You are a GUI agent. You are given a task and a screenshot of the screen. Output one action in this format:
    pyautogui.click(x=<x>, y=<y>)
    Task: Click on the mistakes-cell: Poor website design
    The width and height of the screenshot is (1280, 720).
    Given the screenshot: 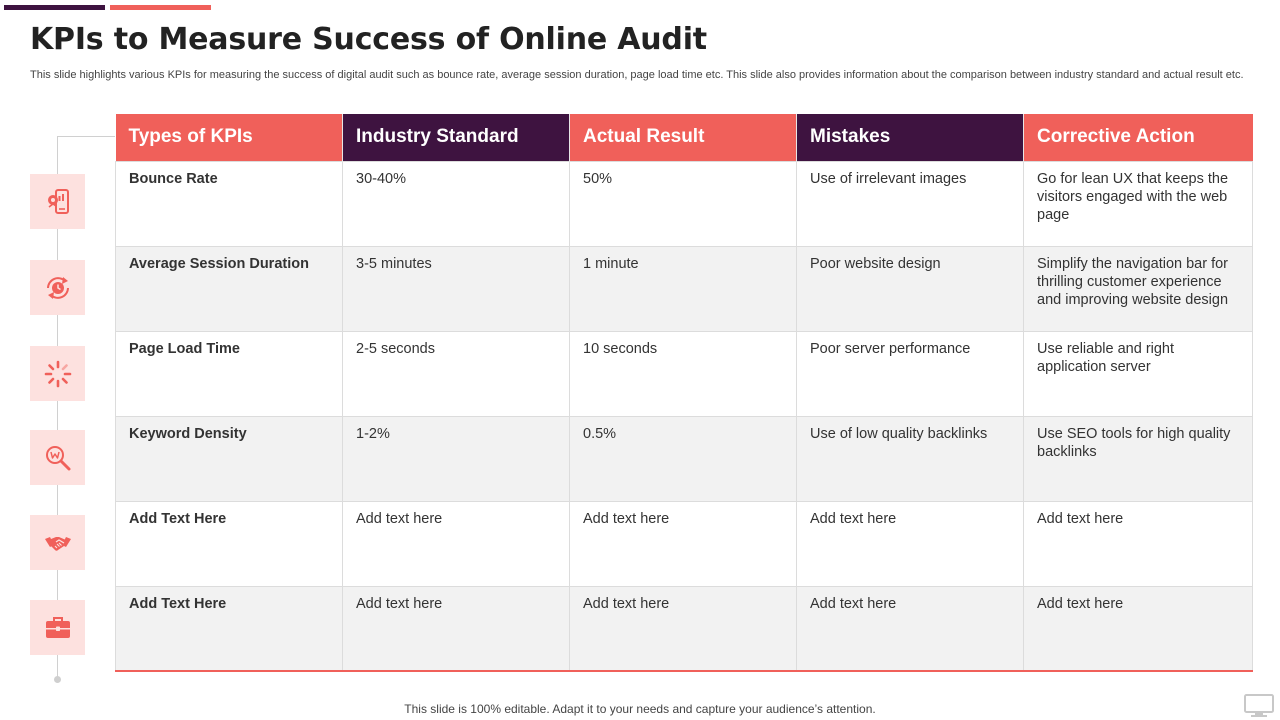 What is the action you would take?
    pyautogui.click(x=910, y=288)
    